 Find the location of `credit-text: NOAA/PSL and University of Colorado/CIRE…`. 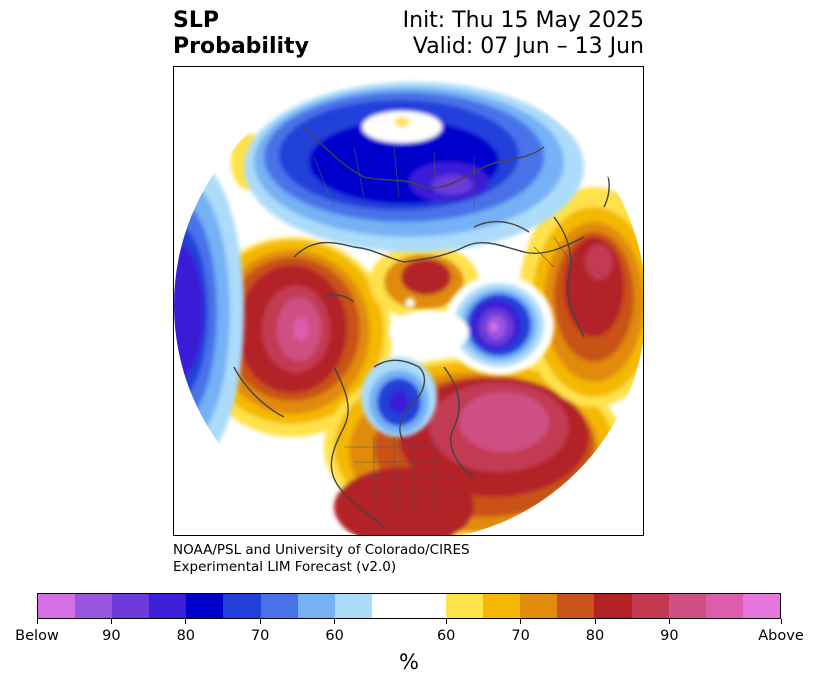

credit-text: NOAA/PSL and University of Colorado/CIRE… is located at coordinates (321, 559).